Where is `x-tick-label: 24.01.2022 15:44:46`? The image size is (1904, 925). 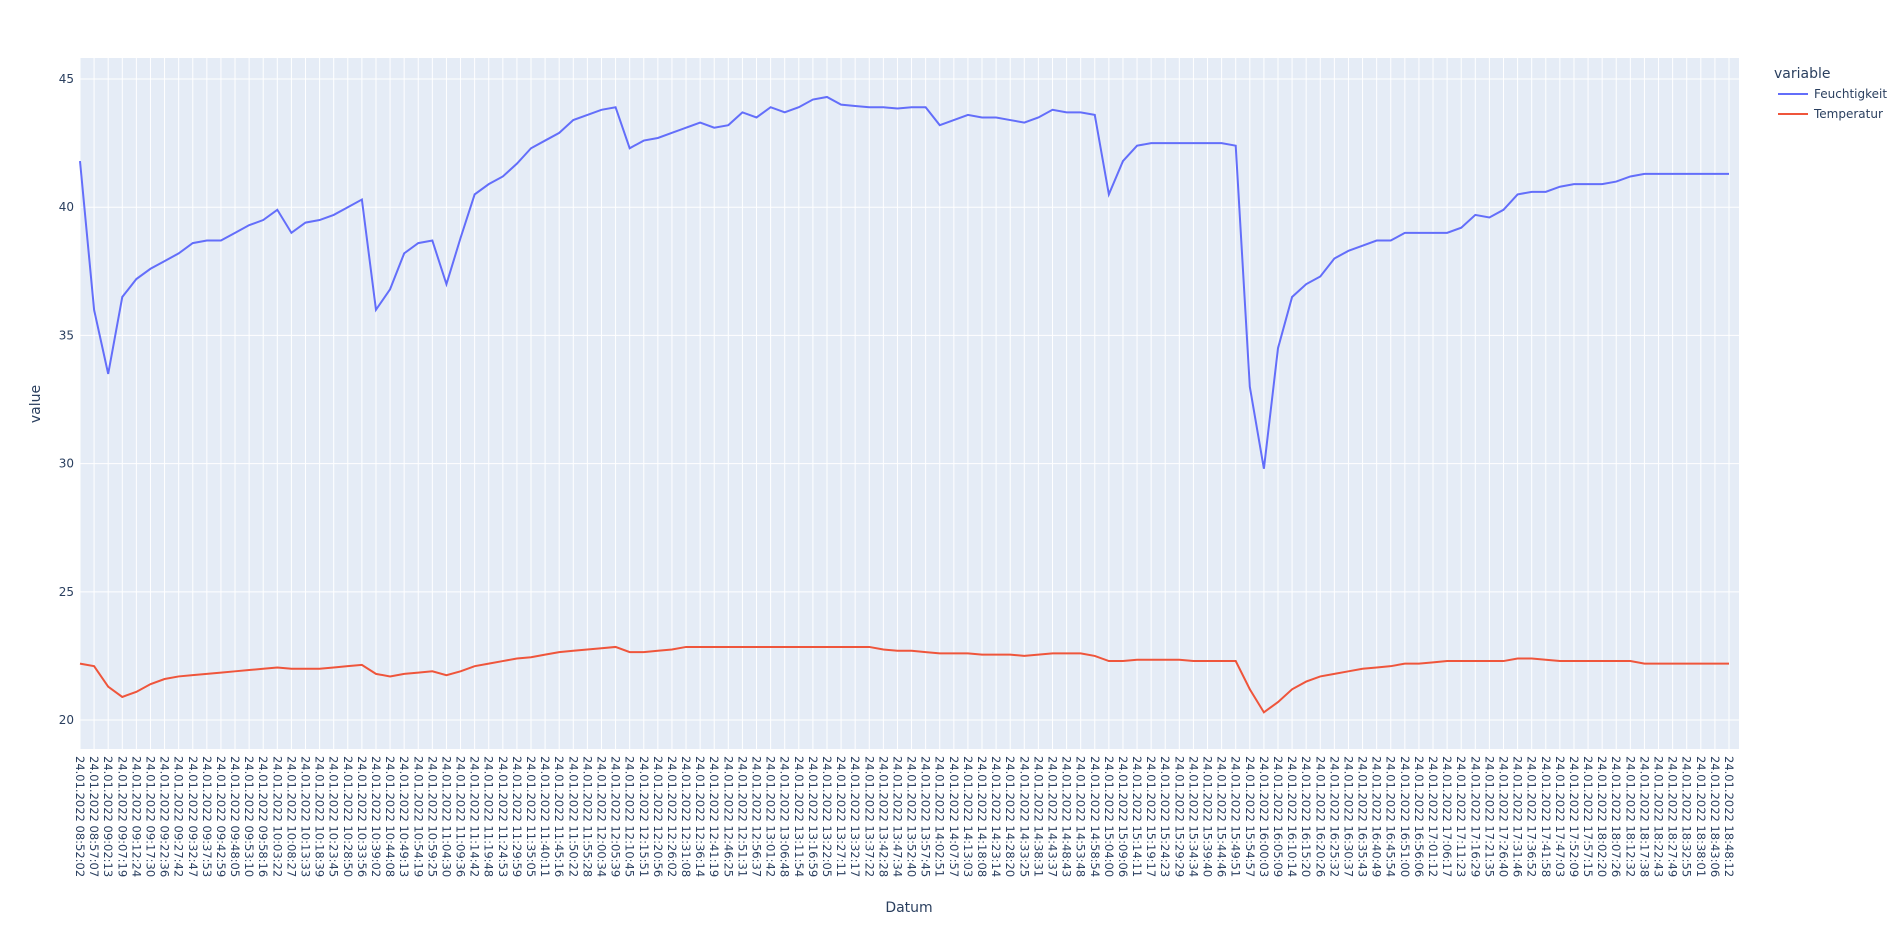 x-tick-label: 24.01.2022 15:44:46 is located at coordinates (1222, 816).